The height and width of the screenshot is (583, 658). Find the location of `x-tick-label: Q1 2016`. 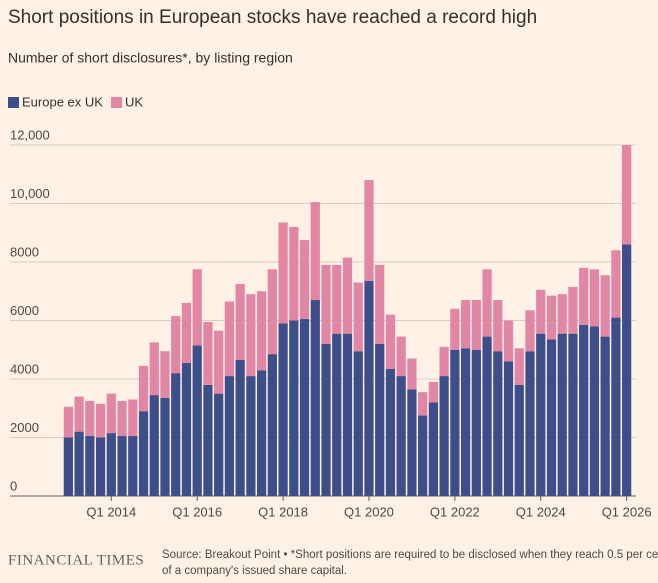

x-tick-label: Q1 2016 is located at coordinates (197, 511).